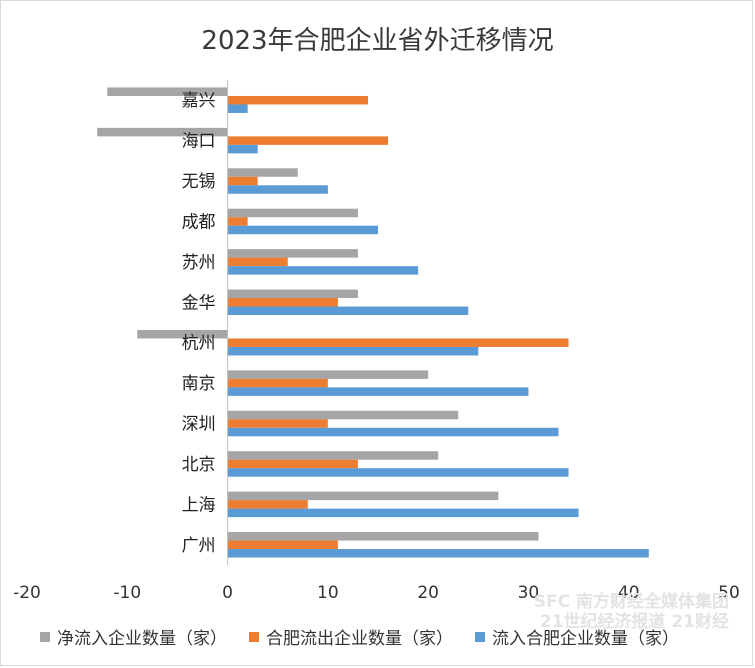 Image resolution: width=755 pixels, height=668 pixels. What do you see at coordinates (529, 593) in the screenshot?
I see `x-tick-label-5: 30` at bounding box center [529, 593].